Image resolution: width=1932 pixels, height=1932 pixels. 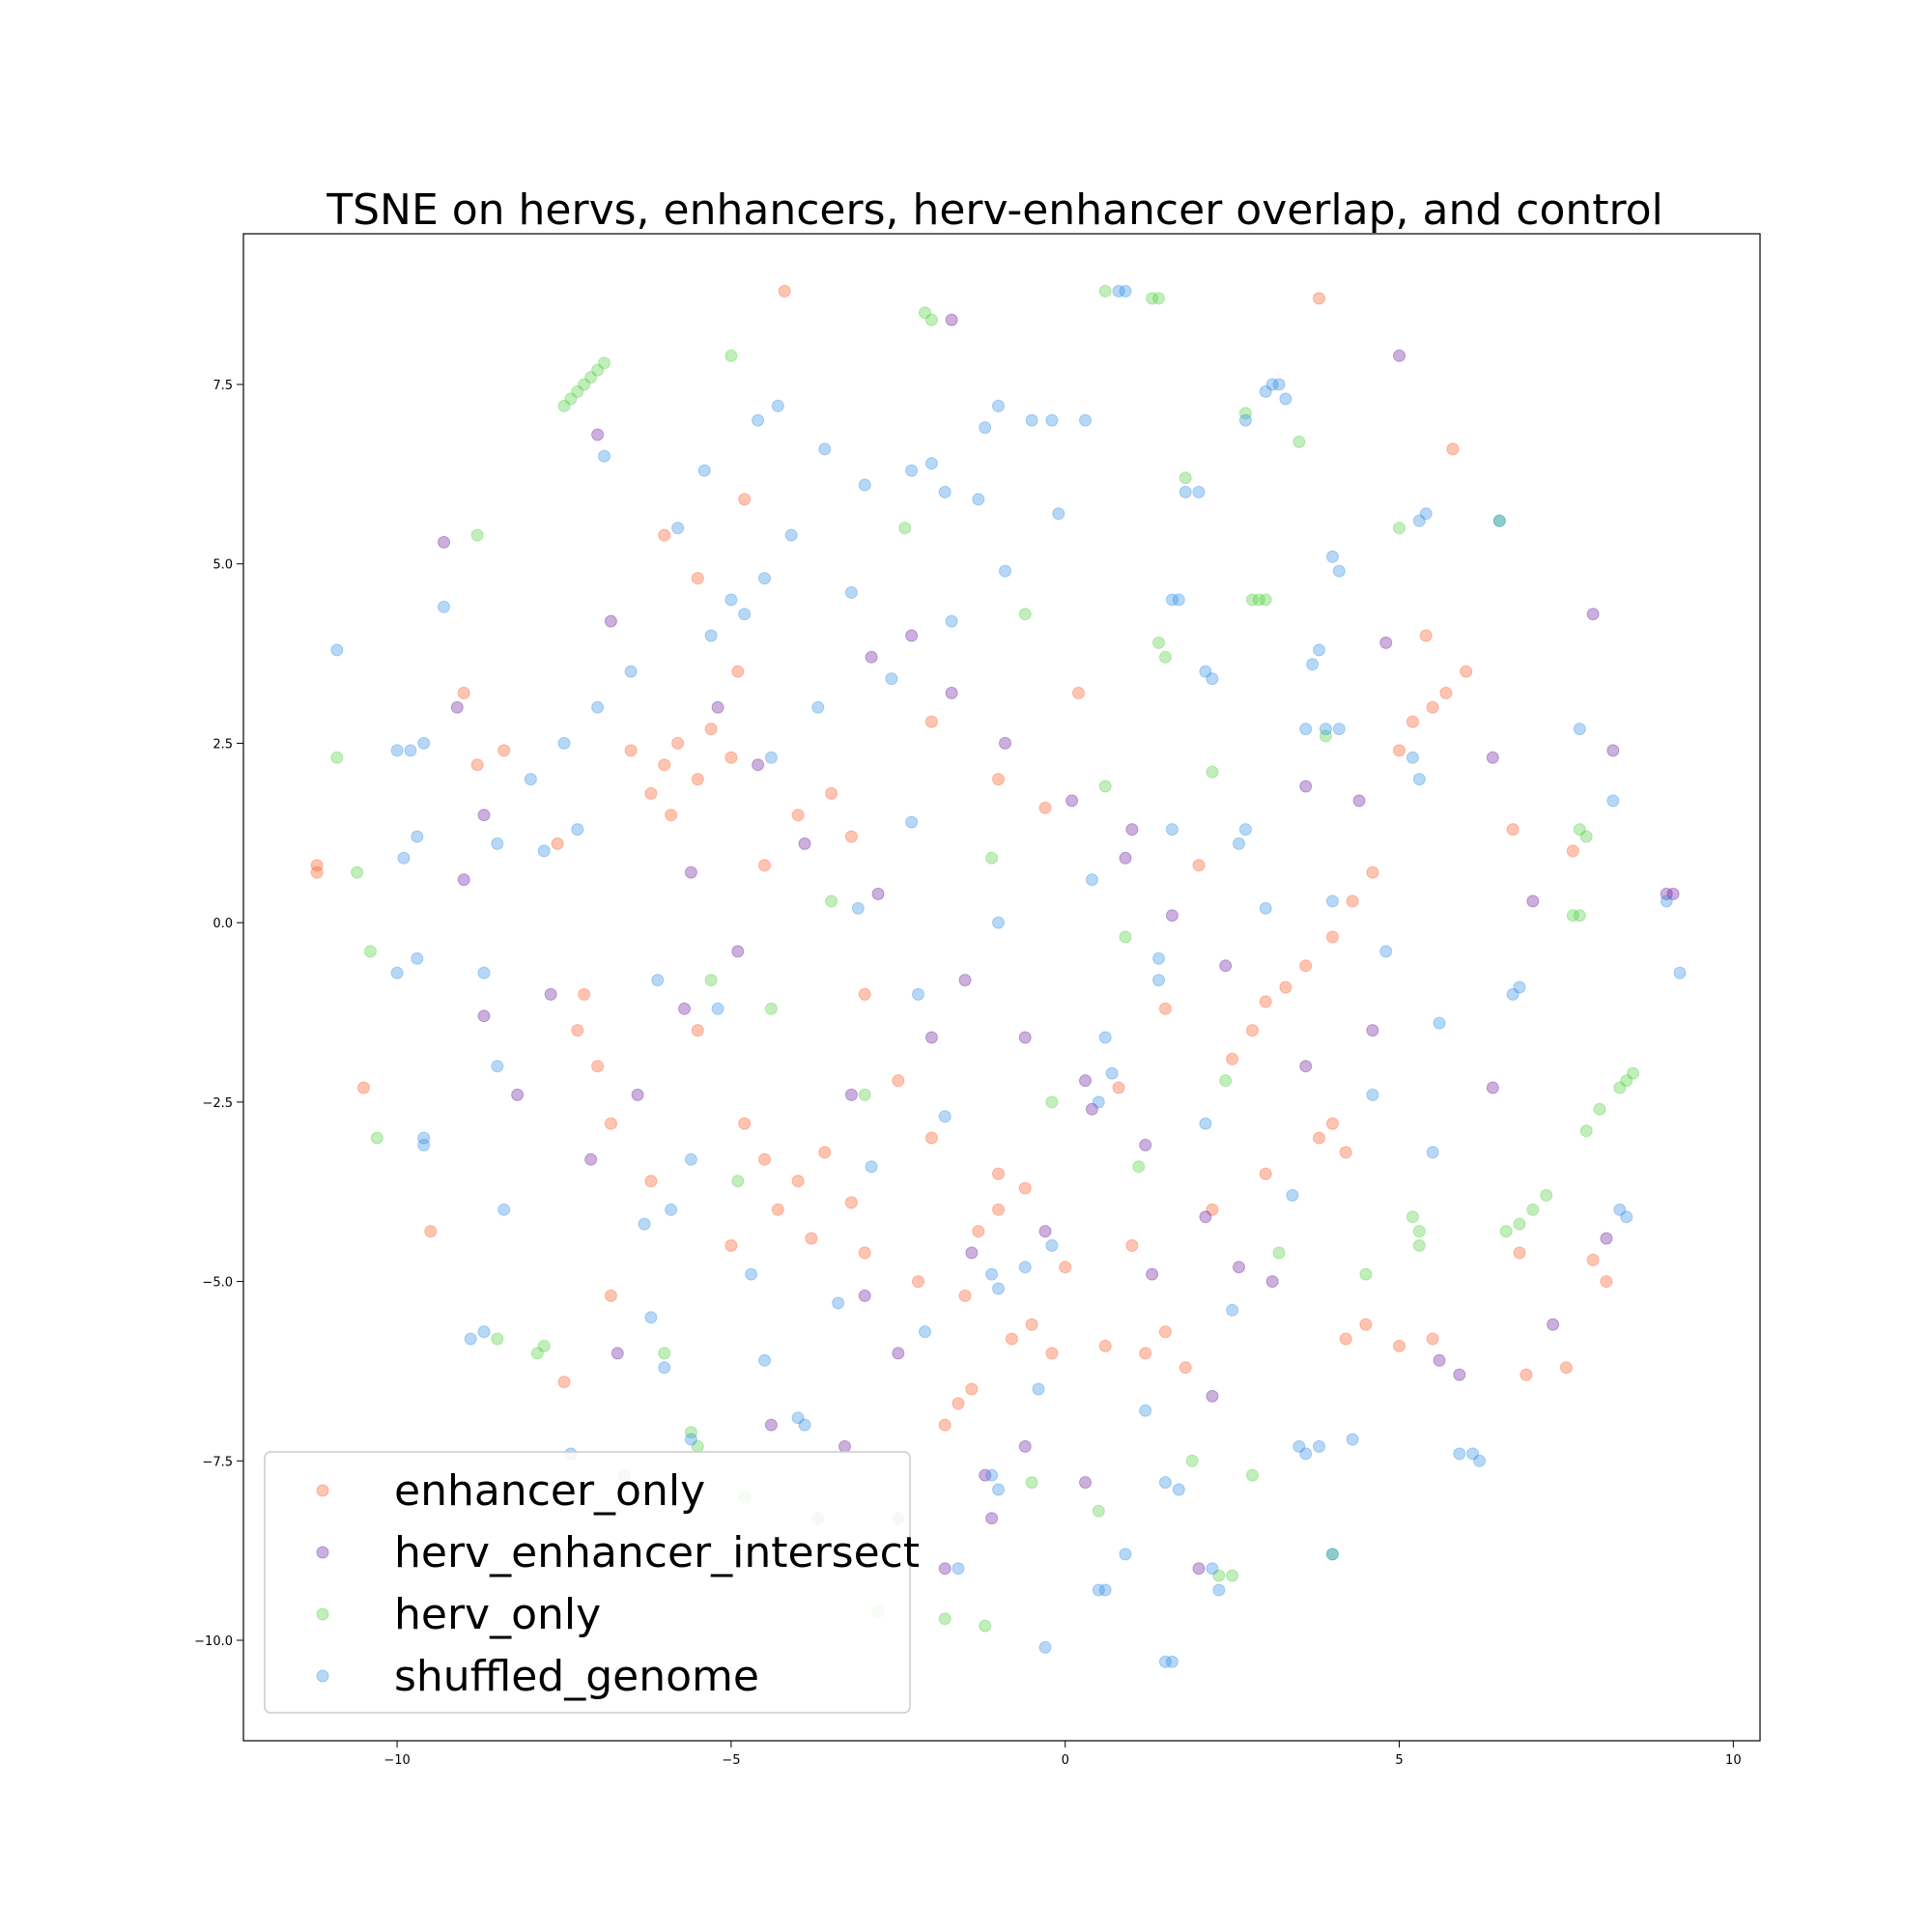 I want to click on y-tick-label: −7.5, so click(x=217, y=1462).